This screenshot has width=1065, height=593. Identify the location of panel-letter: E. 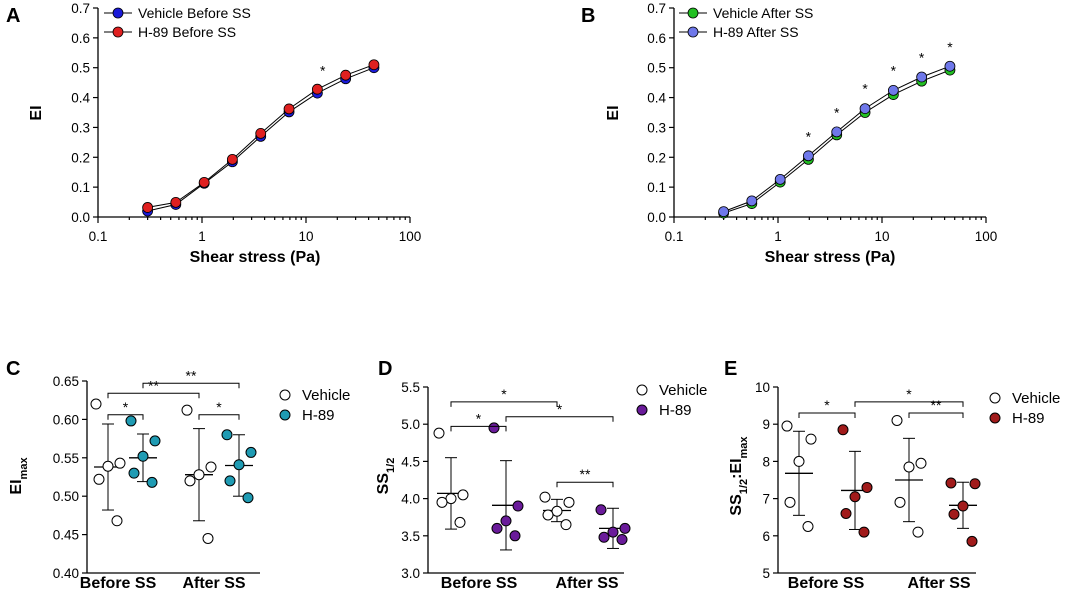
(730, 369).